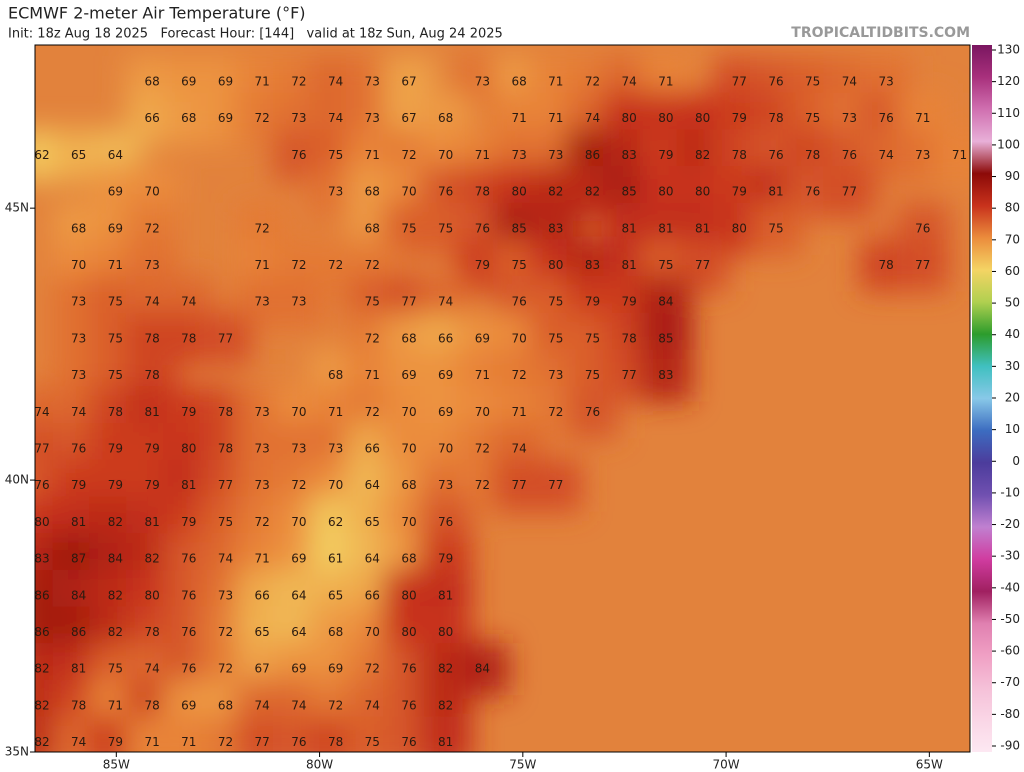  What do you see at coordinates (1010, 619) in the screenshot?
I see `colorbar-tick-label: -50` at bounding box center [1010, 619].